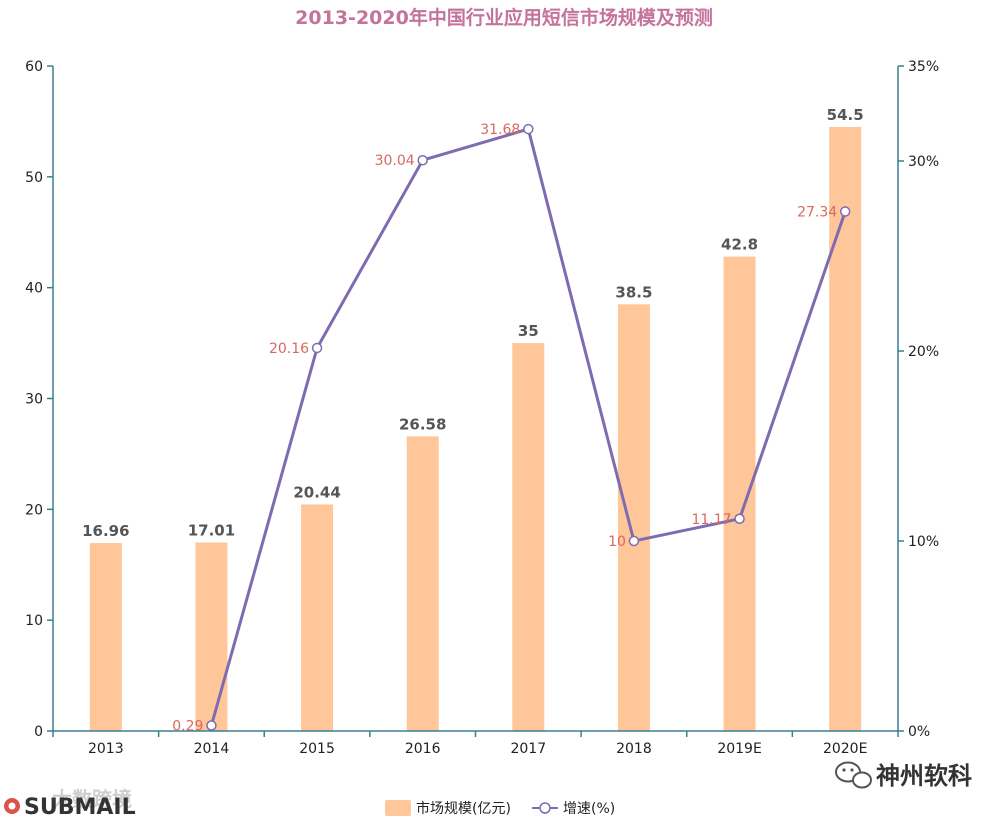  What do you see at coordinates (92, 799) in the screenshot?
I see `watermark-left-faint: 大数跨境` at bounding box center [92, 799].